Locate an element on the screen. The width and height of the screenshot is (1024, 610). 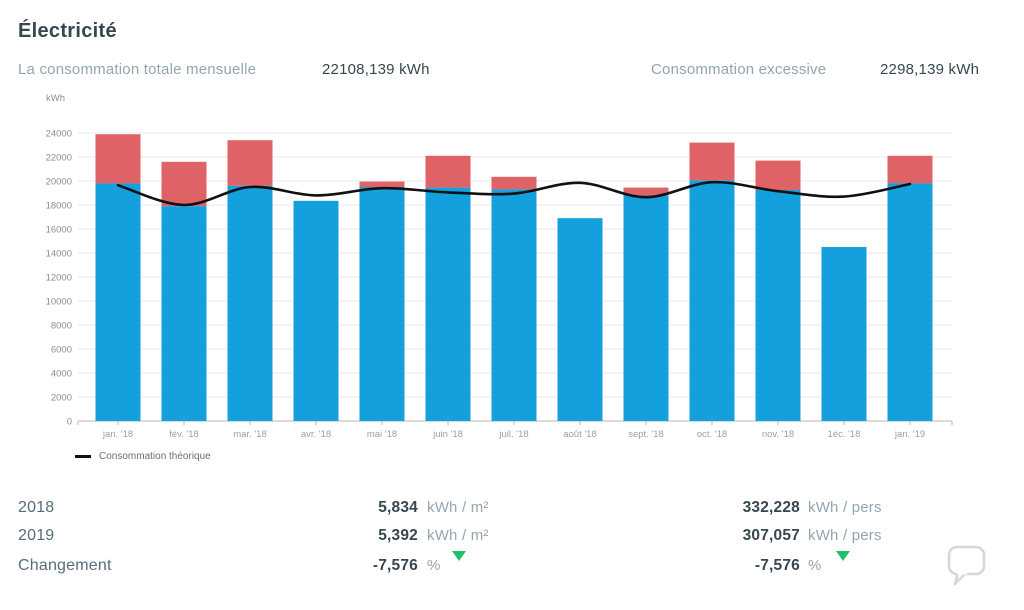
total-consumption-label: La consommation totale mensuelle is located at coordinates (137, 69).